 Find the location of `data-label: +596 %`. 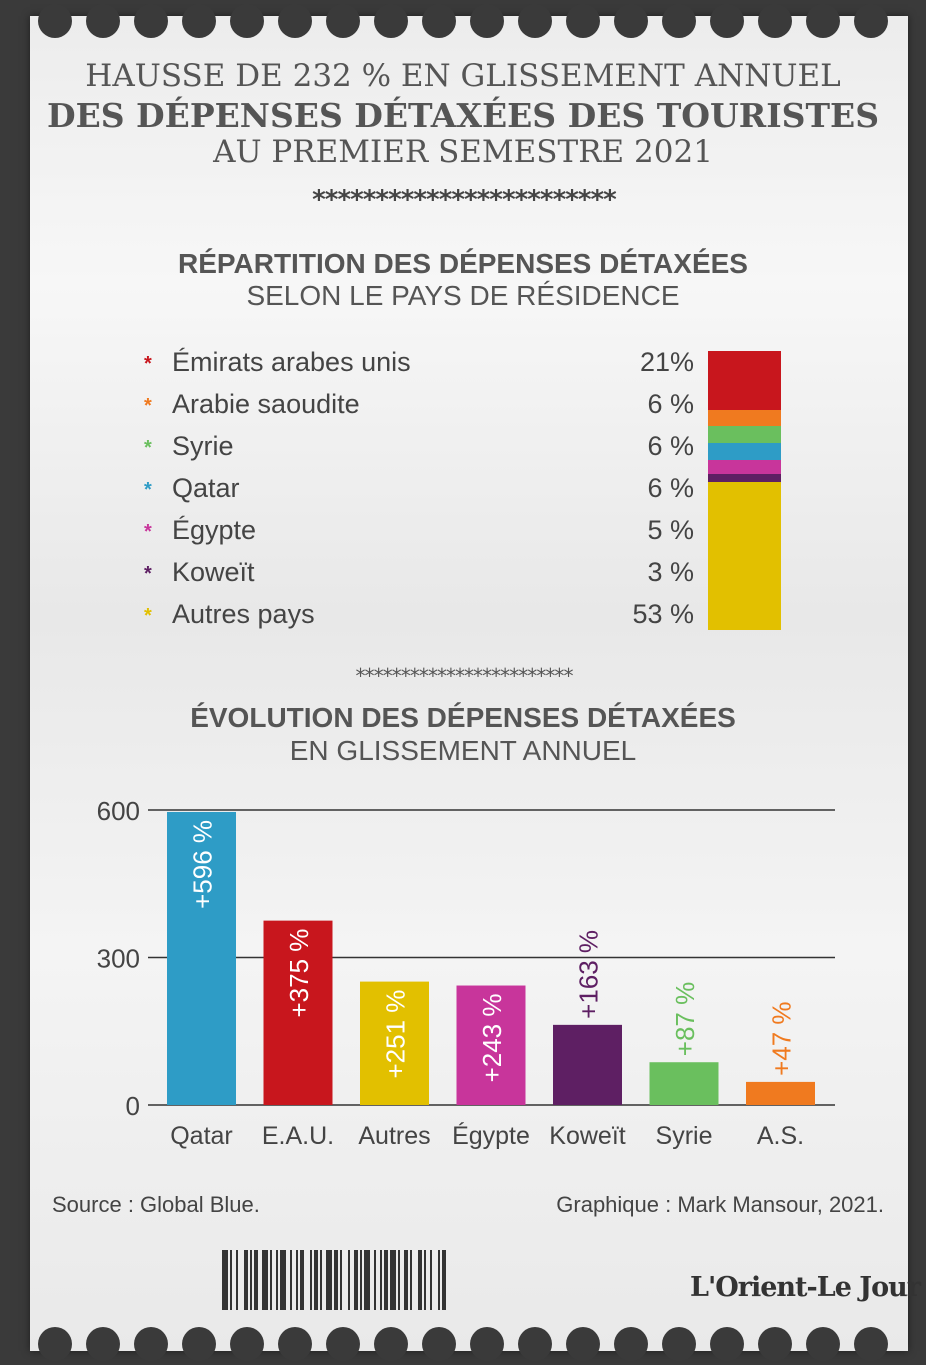

data-label: +596 % is located at coordinates (203, 864).